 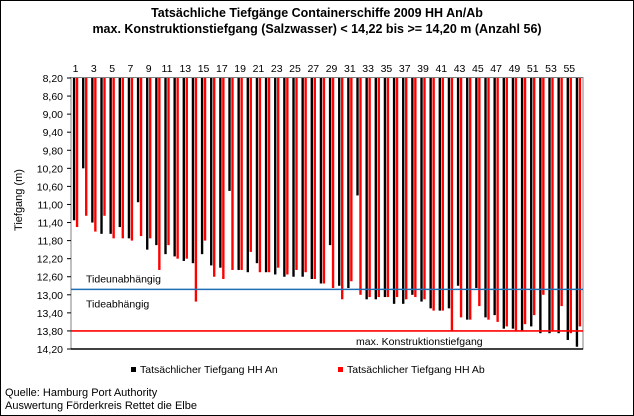 I want to click on max-draft-label-bg, so click(x=424, y=341).